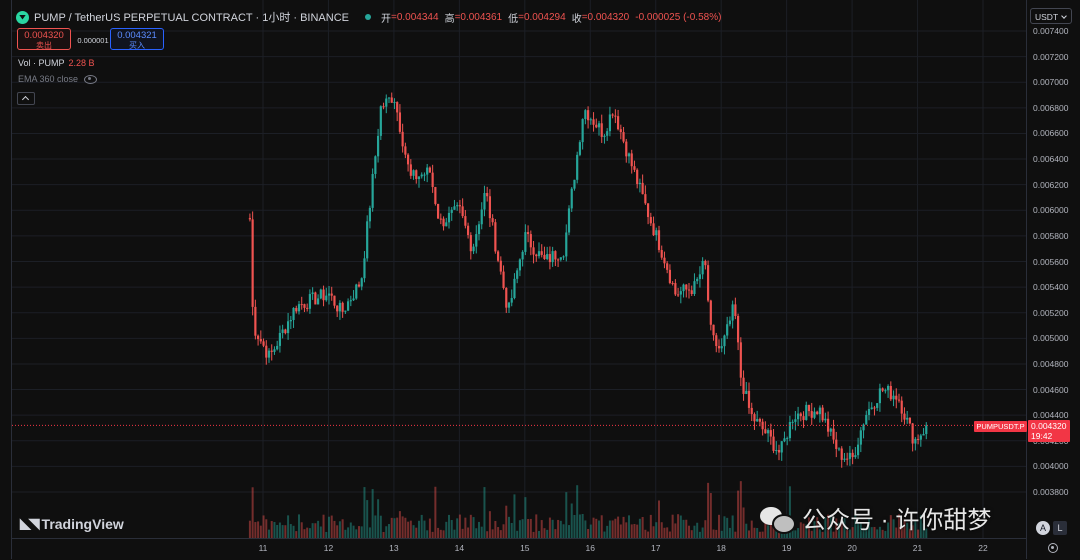 This screenshot has height=560, width=1080. Describe the element at coordinates (1060, 528) in the screenshot. I see `log-scale-button: L` at that location.